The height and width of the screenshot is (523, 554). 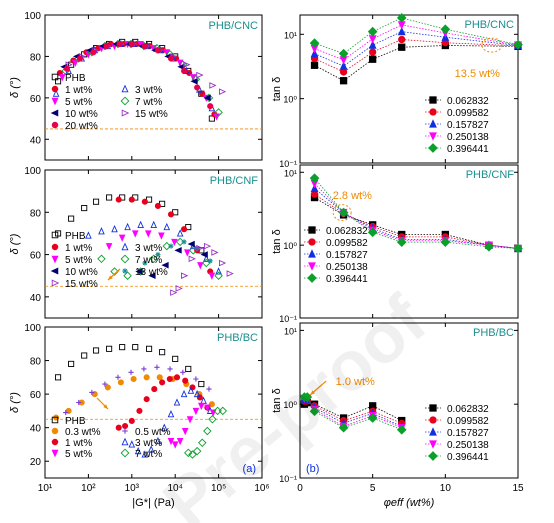 I want to click on series-1wt, so click(x=164, y=235).